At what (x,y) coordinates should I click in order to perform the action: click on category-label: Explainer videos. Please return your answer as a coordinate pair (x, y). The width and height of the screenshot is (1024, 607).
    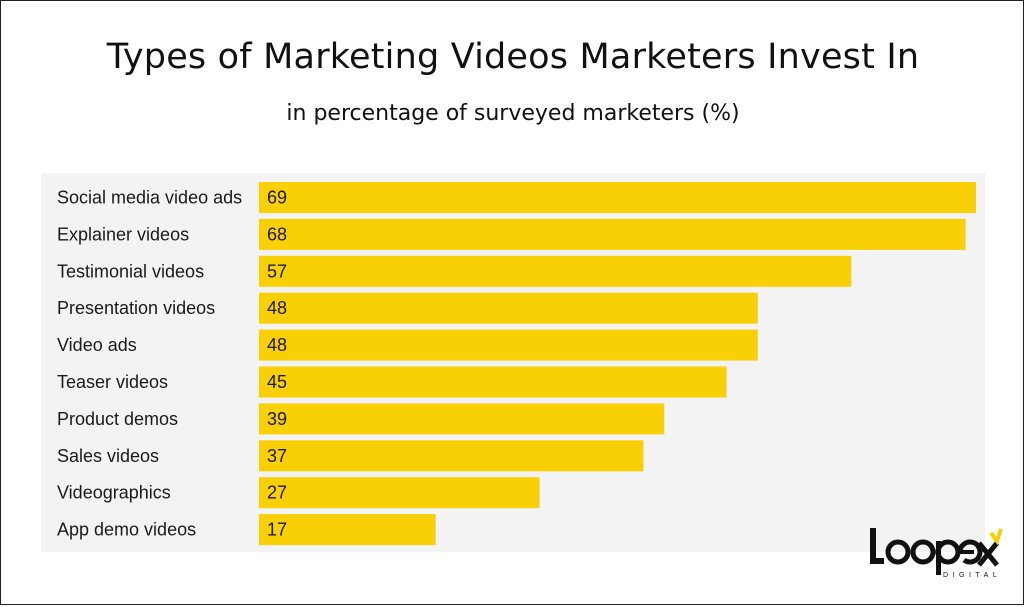
    Looking at the image, I should click on (123, 234).